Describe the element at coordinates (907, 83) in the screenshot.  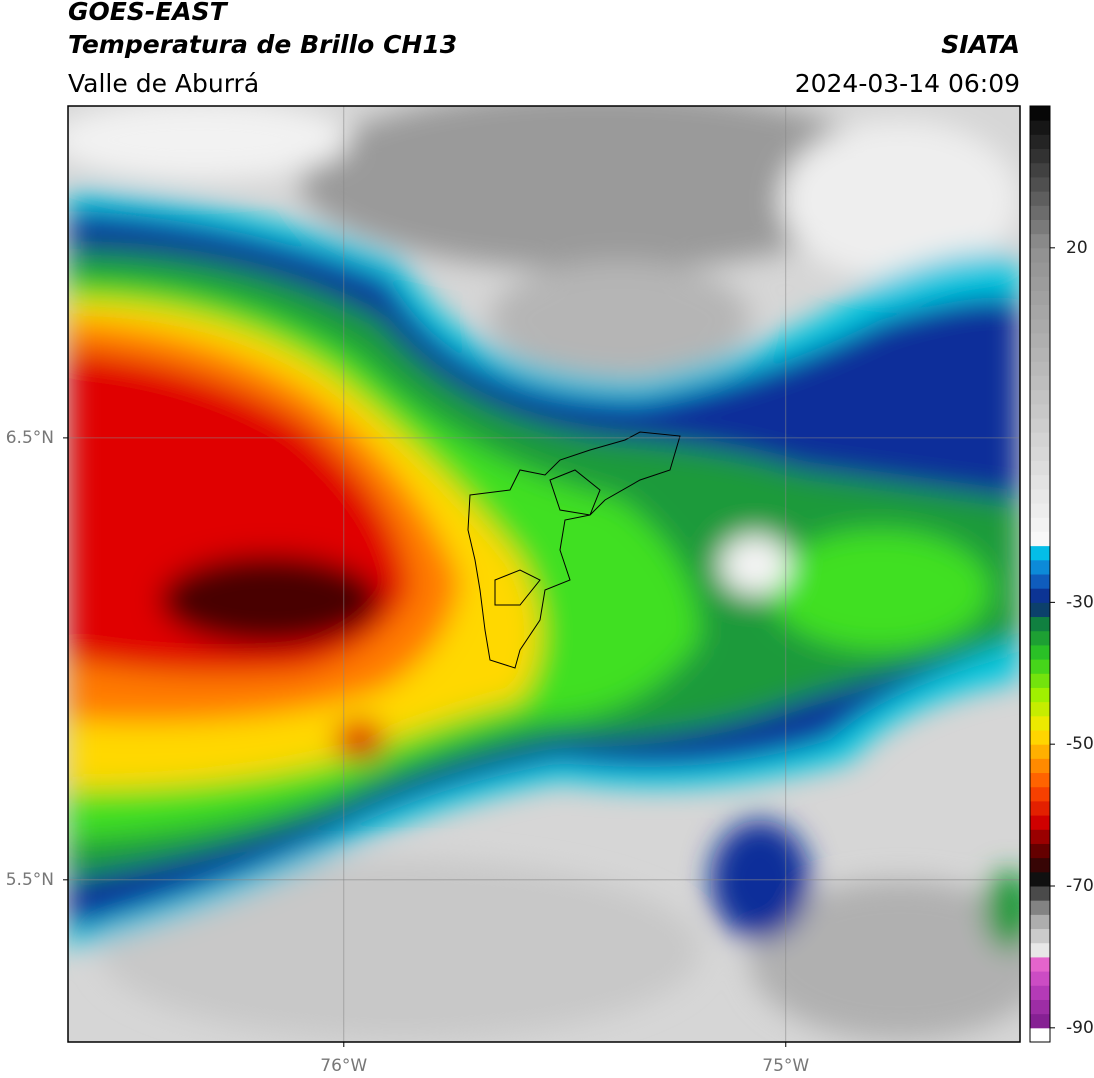
I see `datetime: 2024-03-14 06:09` at that location.